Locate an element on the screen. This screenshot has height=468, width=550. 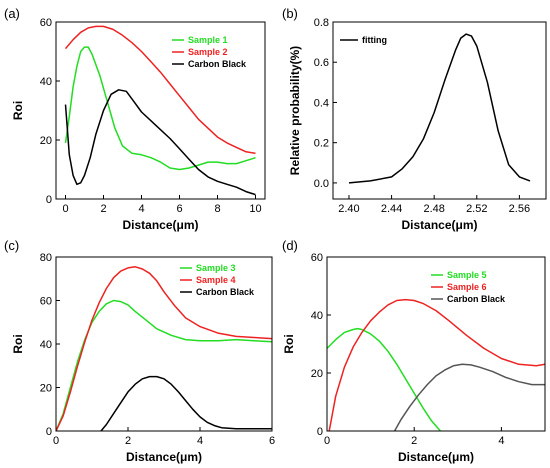
y-axis-title: Relative probability(%) is located at coordinates (295, 110).